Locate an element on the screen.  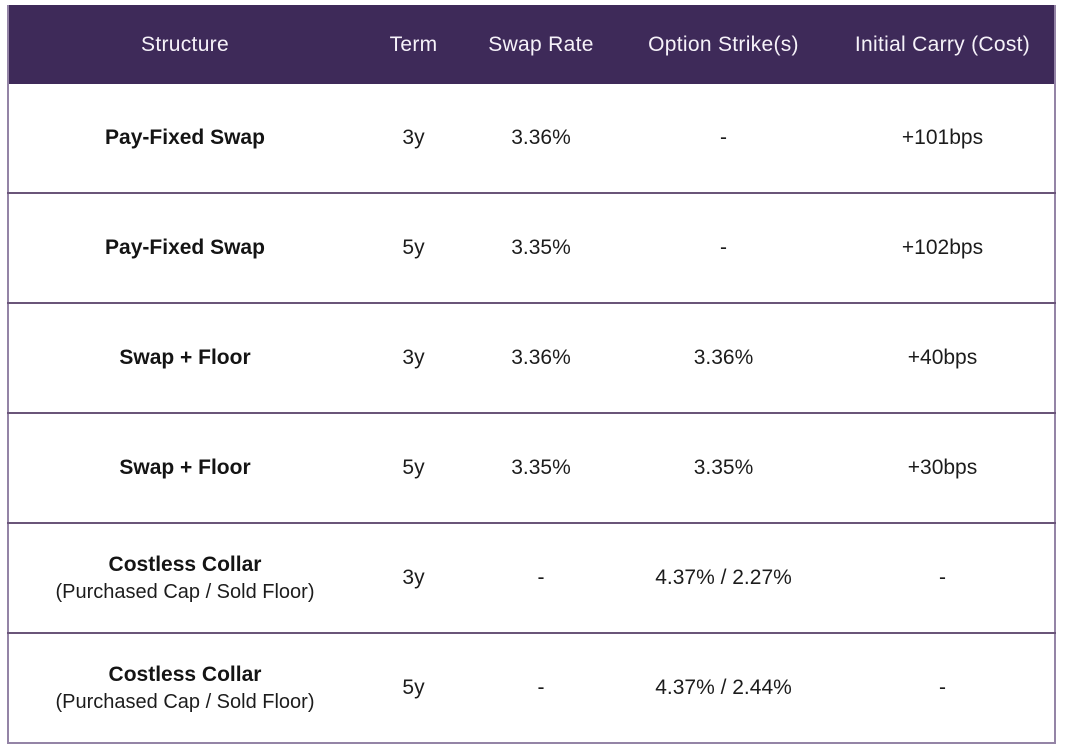
table-row: Swap + Floor 5y 3.35% 3.35% +30bps is located at coordinates (531, 467).